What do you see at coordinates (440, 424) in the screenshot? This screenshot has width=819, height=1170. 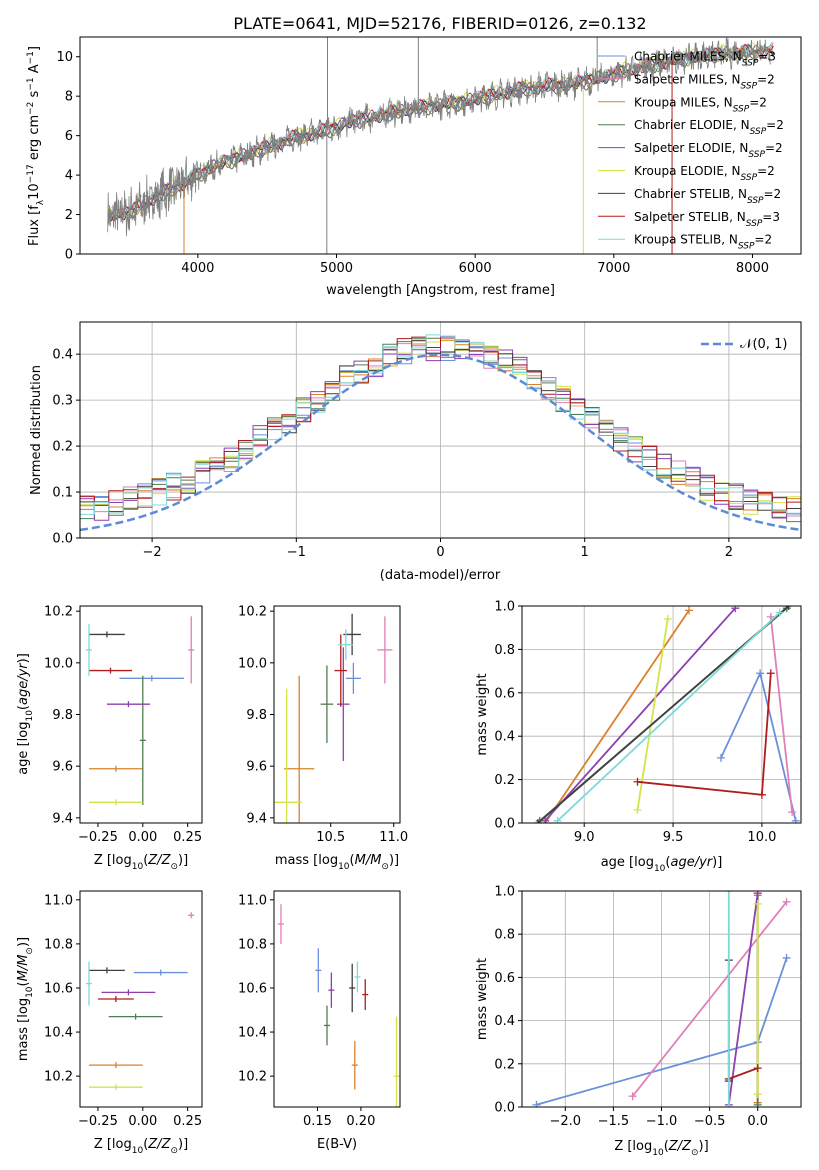 I see `residual-histogram-kroupa-stelib` at bounding box center [440, 424].